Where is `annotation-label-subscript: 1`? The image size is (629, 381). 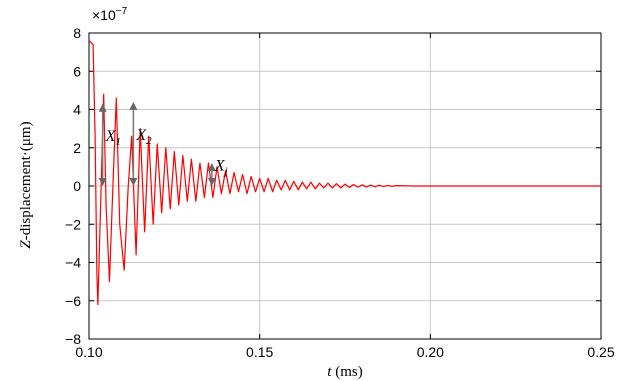 annotation-label-subscript: 1 is located at coordinates (118, 142).